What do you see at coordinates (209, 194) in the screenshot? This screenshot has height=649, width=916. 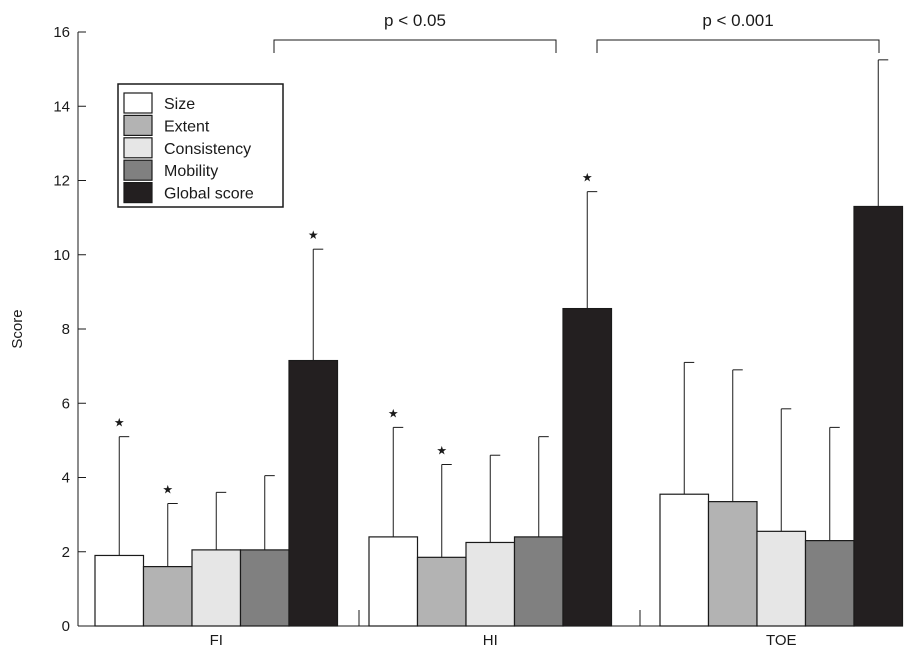 I see `legend-label: Global score` at bounding box center [209, 194].